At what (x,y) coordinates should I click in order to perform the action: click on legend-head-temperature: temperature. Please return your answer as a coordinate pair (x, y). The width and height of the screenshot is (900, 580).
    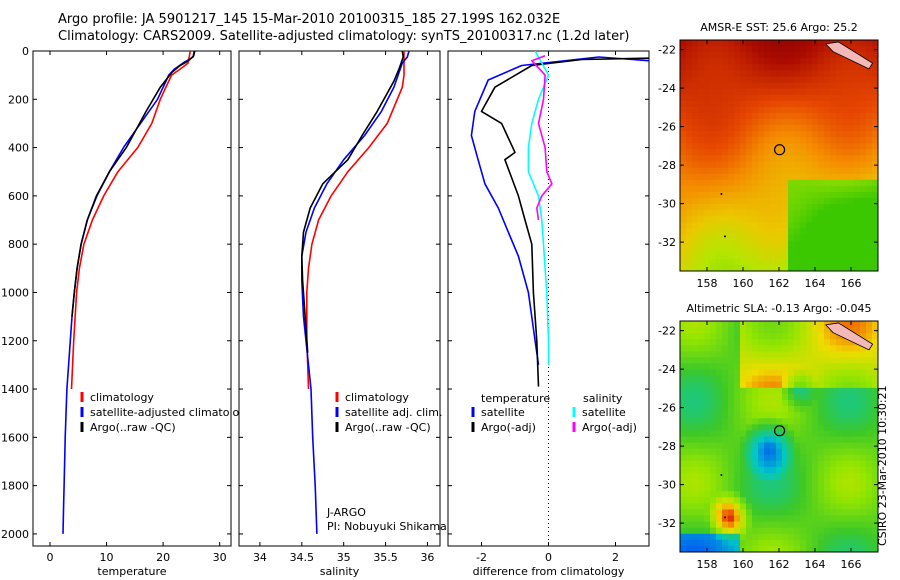
    Looking at the image, I should click on (515, 398).